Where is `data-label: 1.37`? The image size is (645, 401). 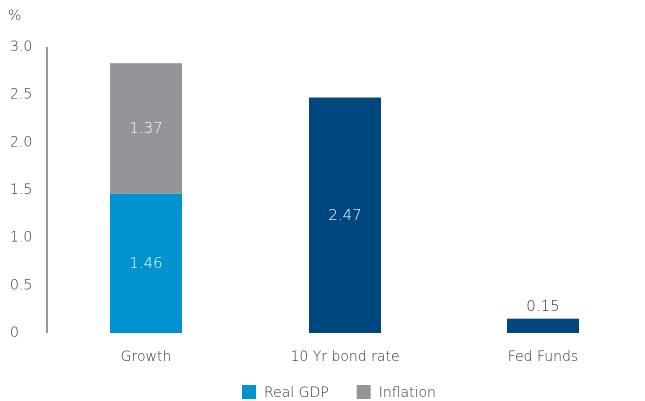 data-label: 1.37 is located at coordinates (145, 128).